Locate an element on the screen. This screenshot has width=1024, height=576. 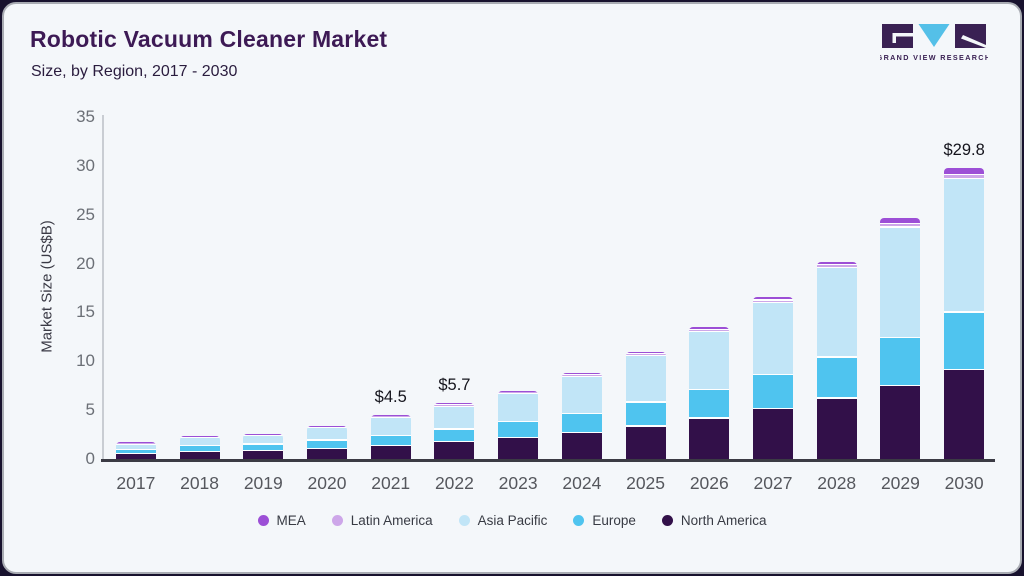
y-tick-label-10: 10 is located at coordinates (85, 361).